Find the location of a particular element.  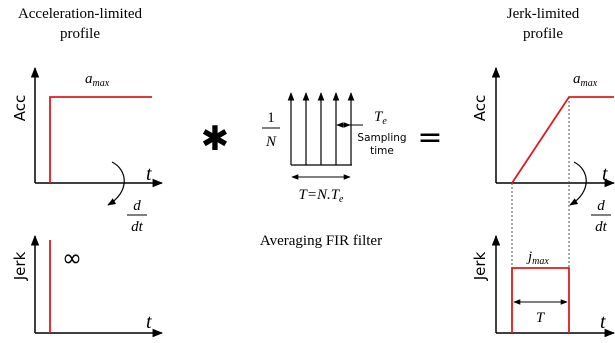

left-derivative-curve is located at coordinates (116, 183).